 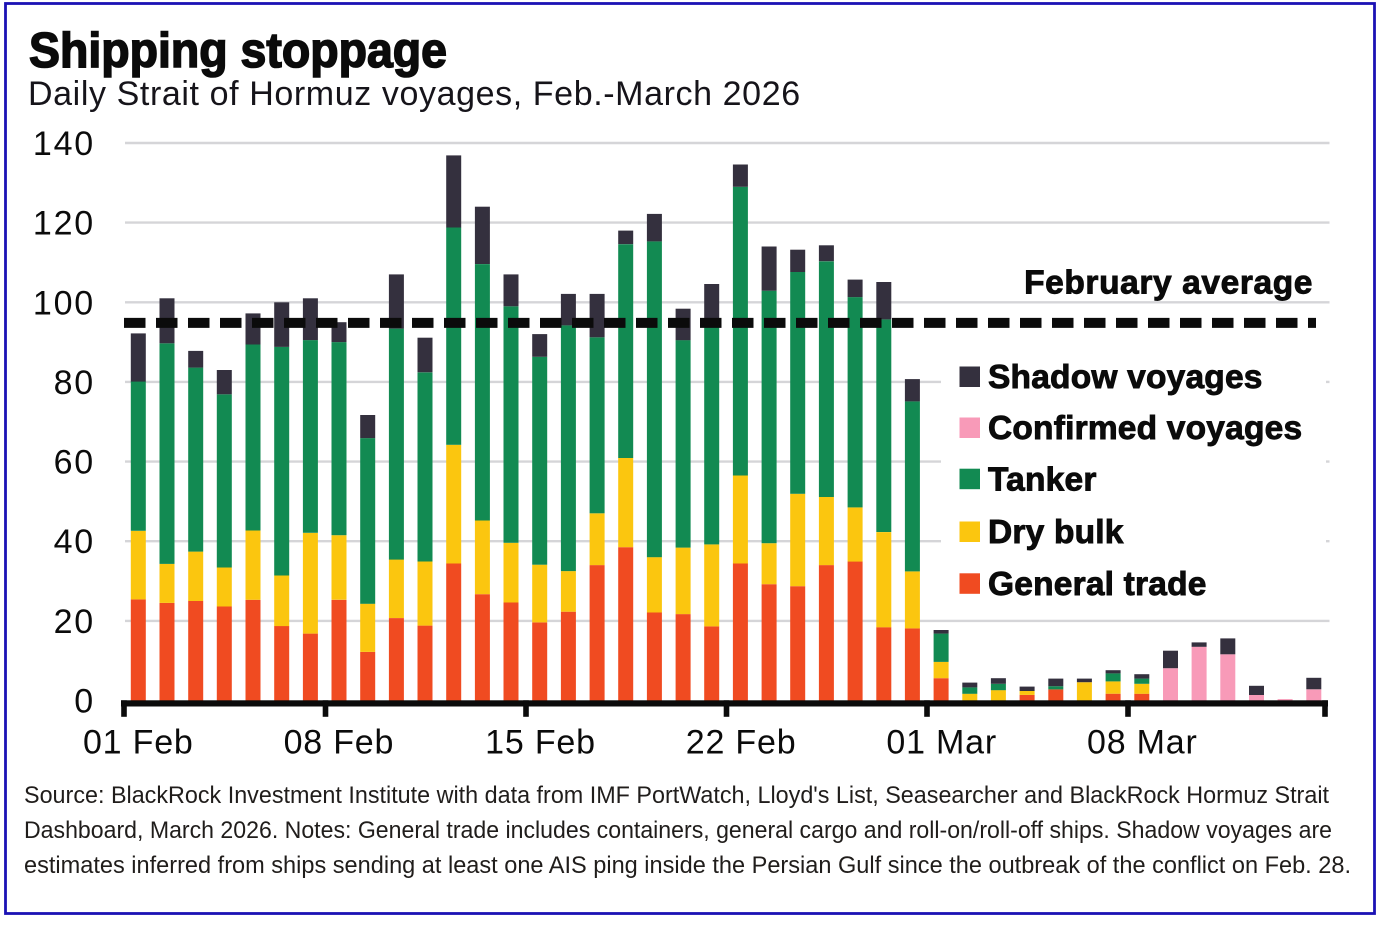 What do you see at coordinates (64, 303) in the screenshot?
I see `svg-text: 100` at bounding box center [64, 303].